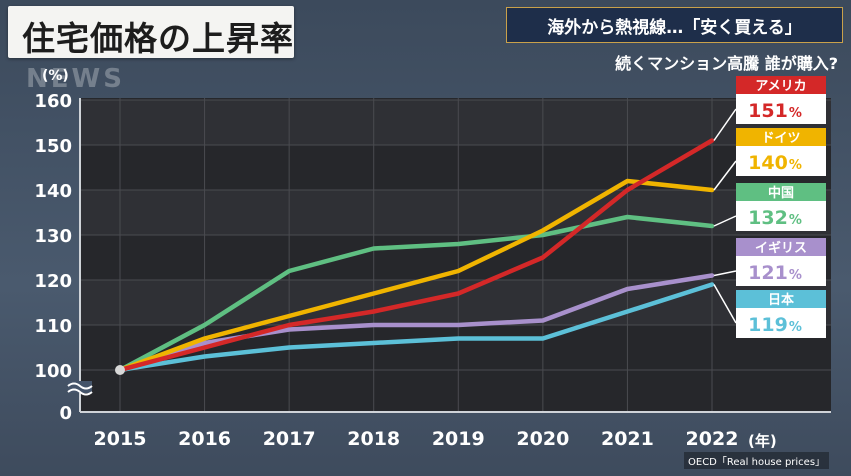  What do you see at coordinates (762, 441) in the screenshot?
I see `x-axis-unit: (年)` at bounding box center [762, 441].